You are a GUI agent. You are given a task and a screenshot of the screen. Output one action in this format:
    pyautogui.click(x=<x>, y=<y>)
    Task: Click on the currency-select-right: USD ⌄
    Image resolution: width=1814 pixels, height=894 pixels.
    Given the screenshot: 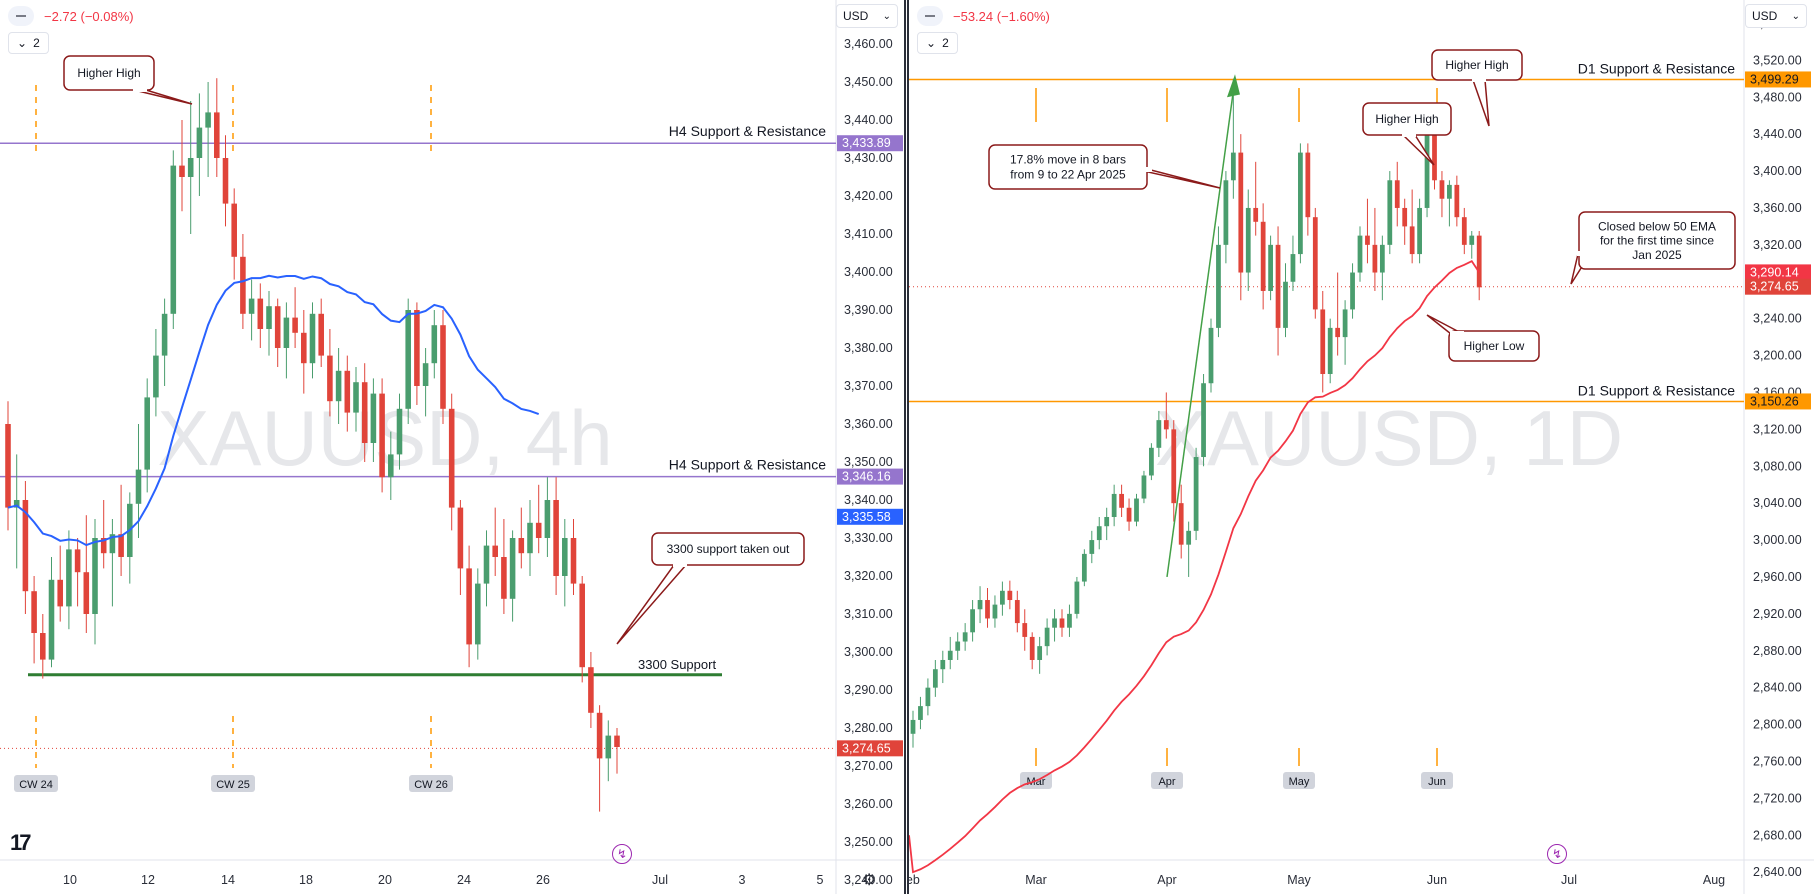 What is the action you would take?
    pyautogui.click(x=1776, y=16)
    